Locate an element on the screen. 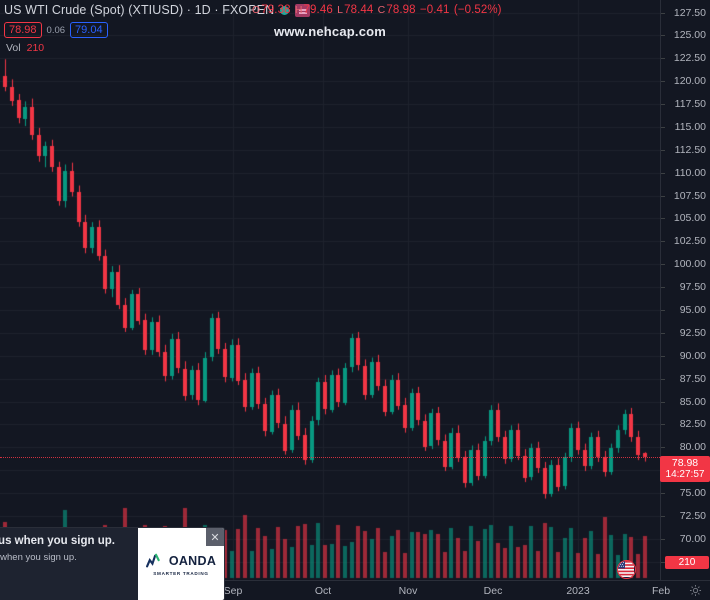 Image resolution: width=710 pixels, height=600 pixels. price-tick-label: 110.00 is located at coordinates (690, 172).